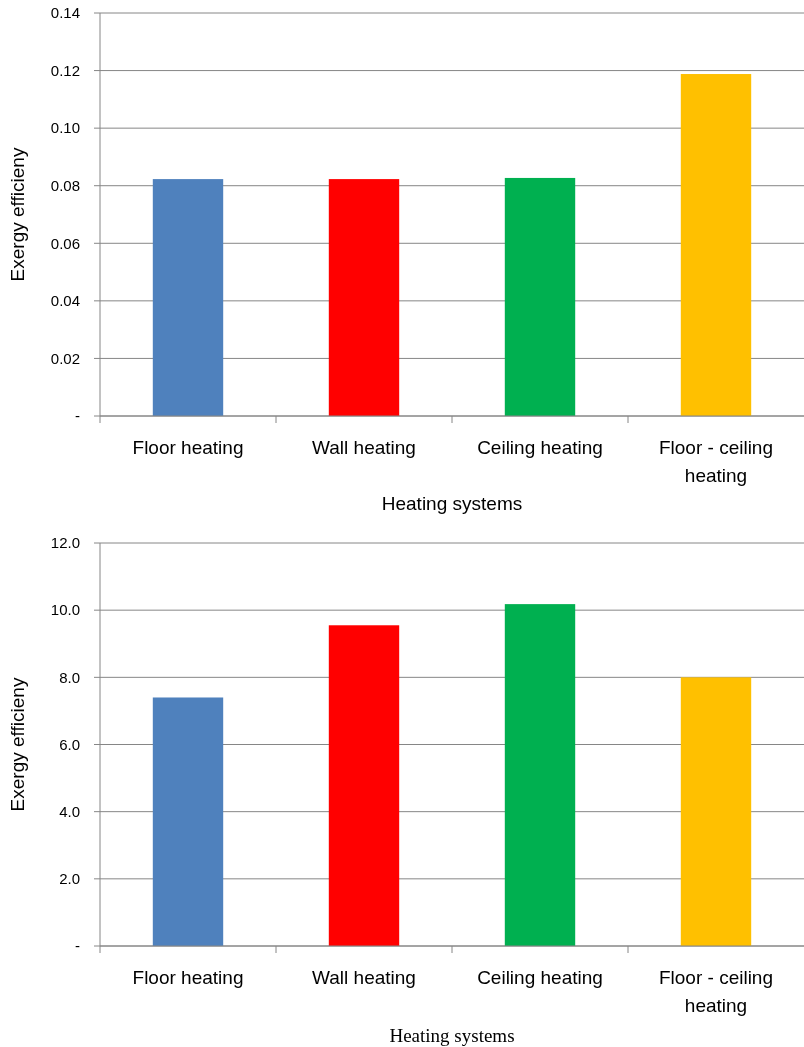  What do you see at coordinates (65, 301) in the screenshot?
I see `y-tick-label: 0.04` at bounding box center [65, 301].